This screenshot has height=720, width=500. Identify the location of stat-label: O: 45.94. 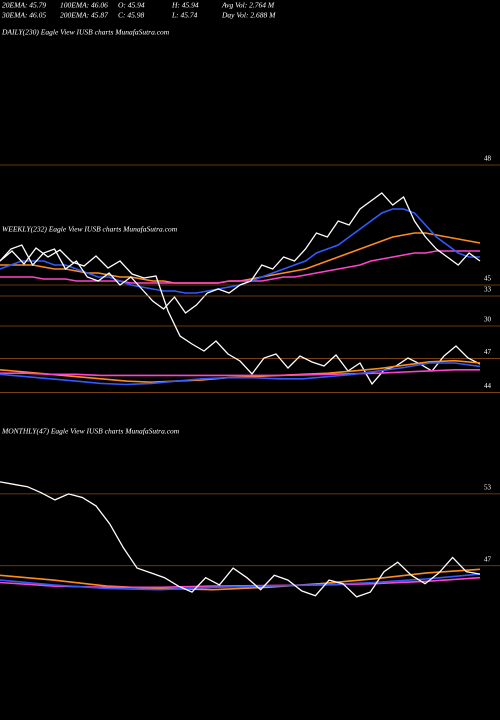
(131, 5).